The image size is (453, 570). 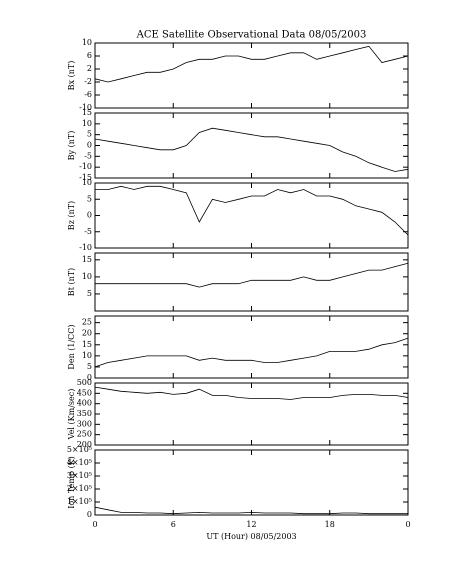 I want to click on y-tick-label: -6, so click(x=88, y=94).